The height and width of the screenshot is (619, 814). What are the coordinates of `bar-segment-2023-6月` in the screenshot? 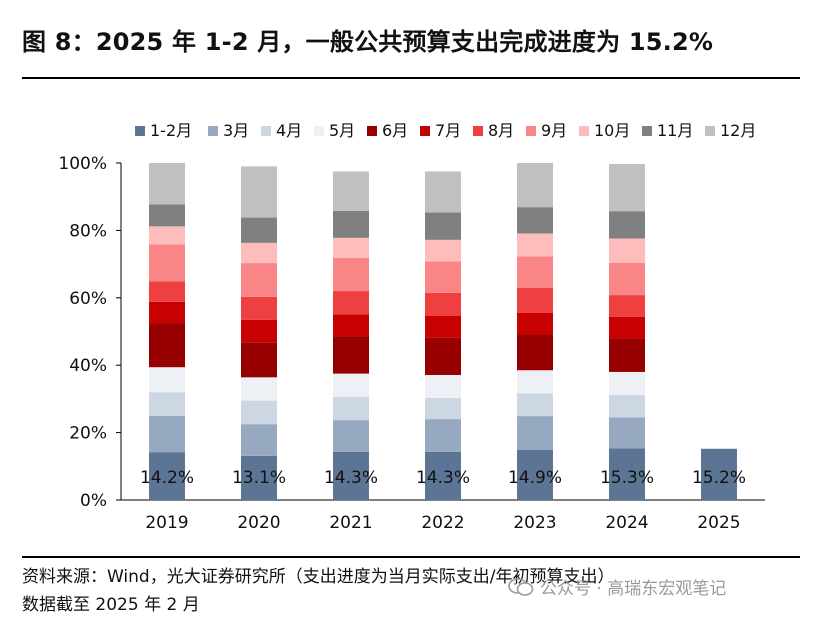 It's located at (535, 352).